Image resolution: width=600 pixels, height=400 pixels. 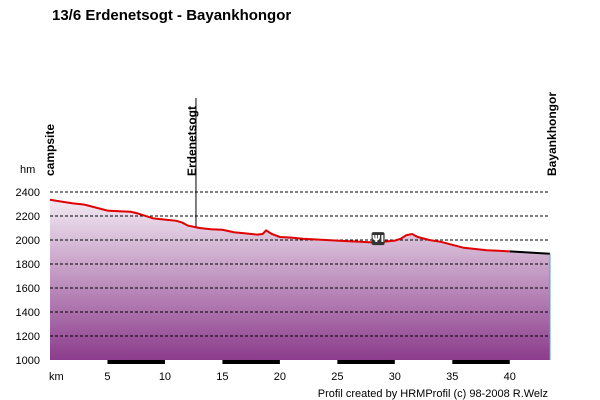 I want to click on x-tick-label: 10, so click(x=165, y=377).